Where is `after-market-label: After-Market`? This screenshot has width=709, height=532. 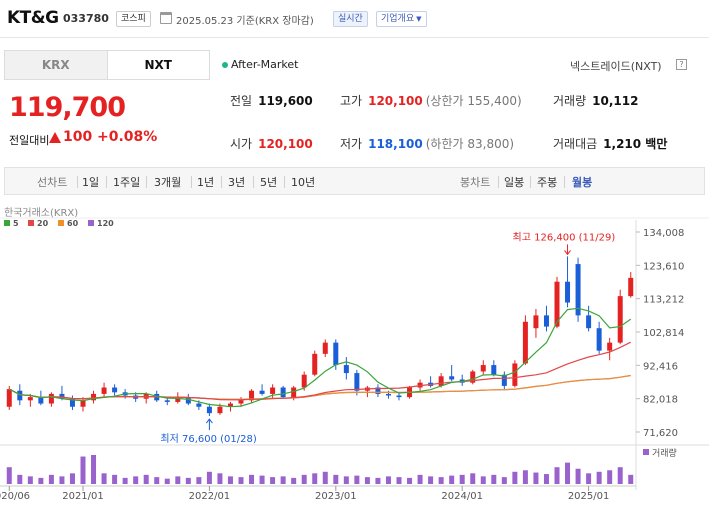
after-market-label: After-Market is located at coordinates (265, 64).